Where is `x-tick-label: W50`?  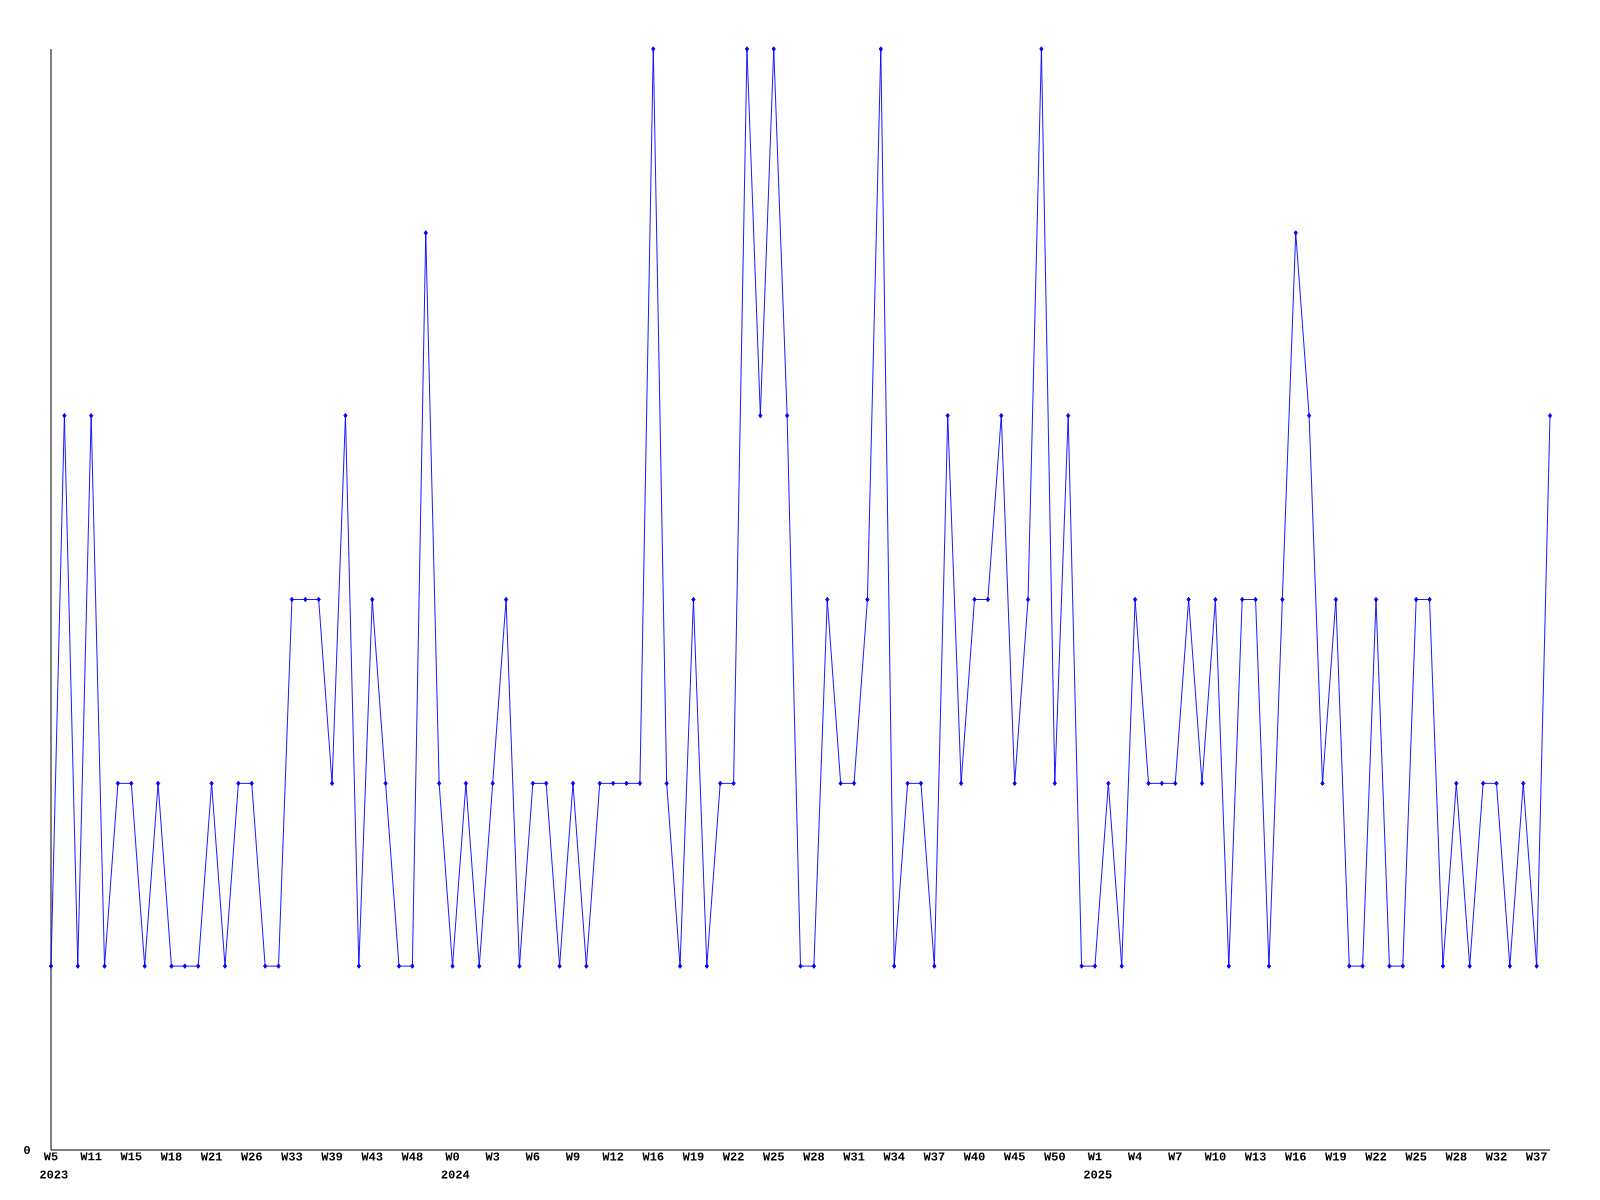 x-tick-label: W50 is located at coordinates (1054, 1156).